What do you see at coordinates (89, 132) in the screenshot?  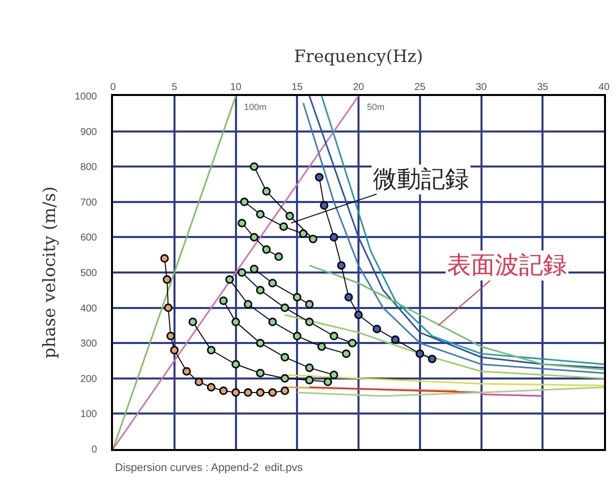 I see `y-tick-label: 900` at bounding box center [89, 132].